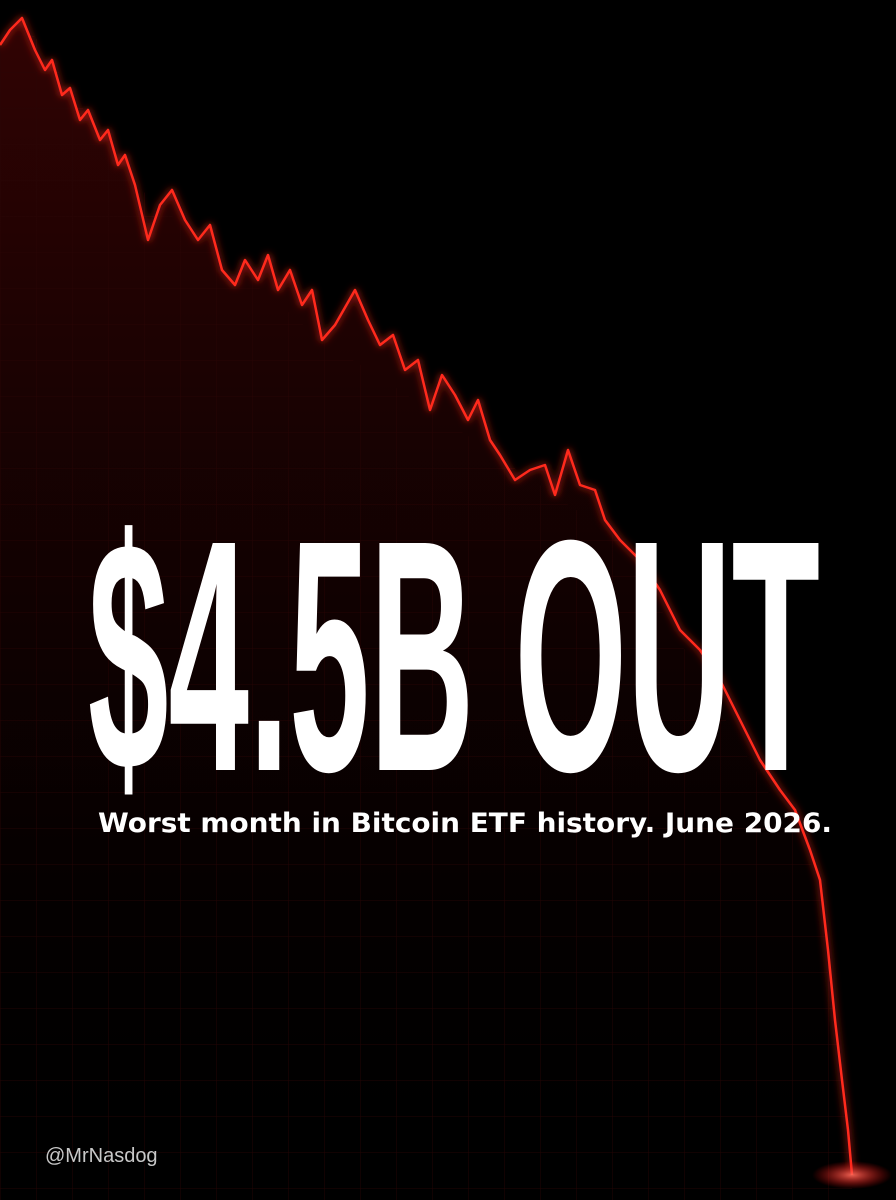  Describe the element at coordinates (852, 1175) in the screenshot. I see `end-flare` at that location.